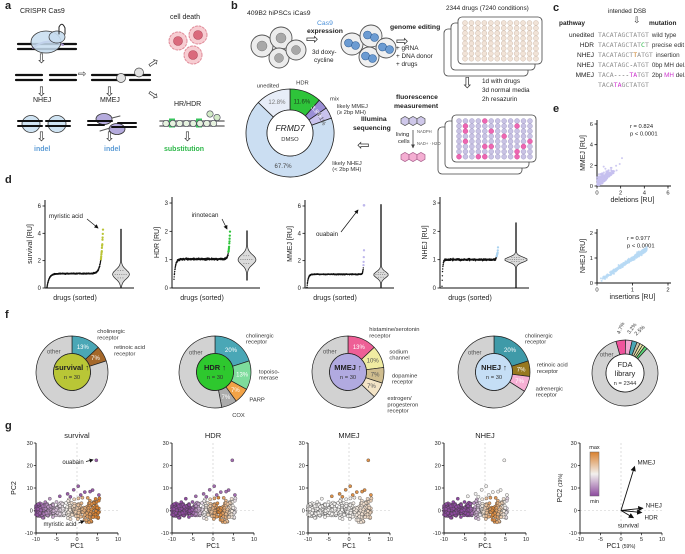 This screenshot has width=685, height=554. What do you see at coordinates (435, 261) in the screenshot?
I see `y-tick-label: 1` at bounding box center [435, 261].